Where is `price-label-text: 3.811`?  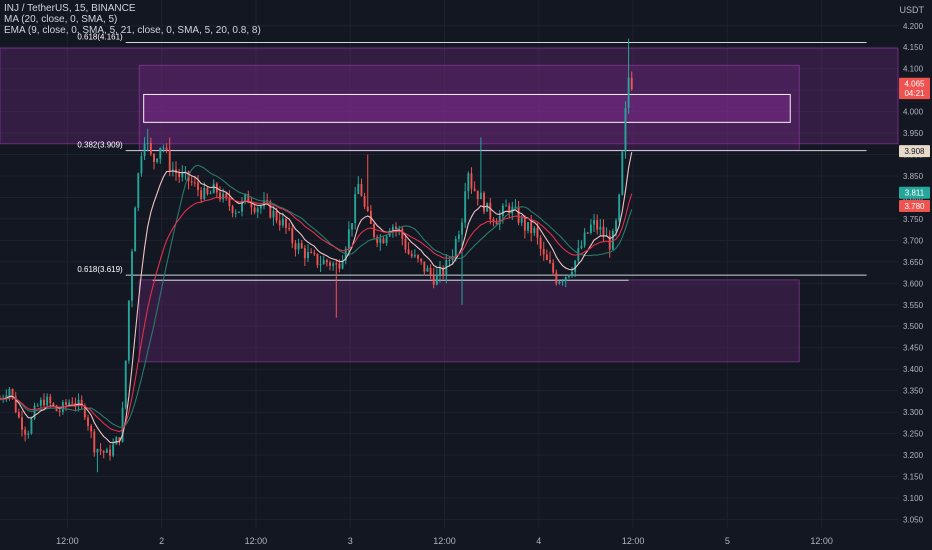
price-label-text: 3.811 is located at coordinates (915, 193).